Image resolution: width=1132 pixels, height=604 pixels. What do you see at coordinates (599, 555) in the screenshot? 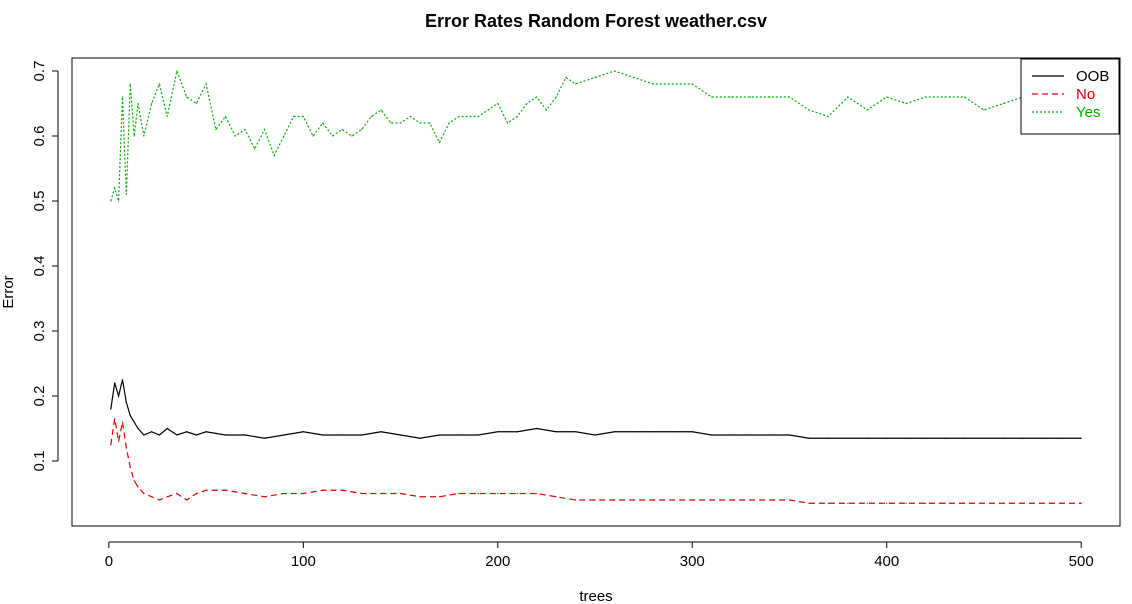
I see `x-axis: 0 100 200 300 400 500` at bounding box center [599, 555].